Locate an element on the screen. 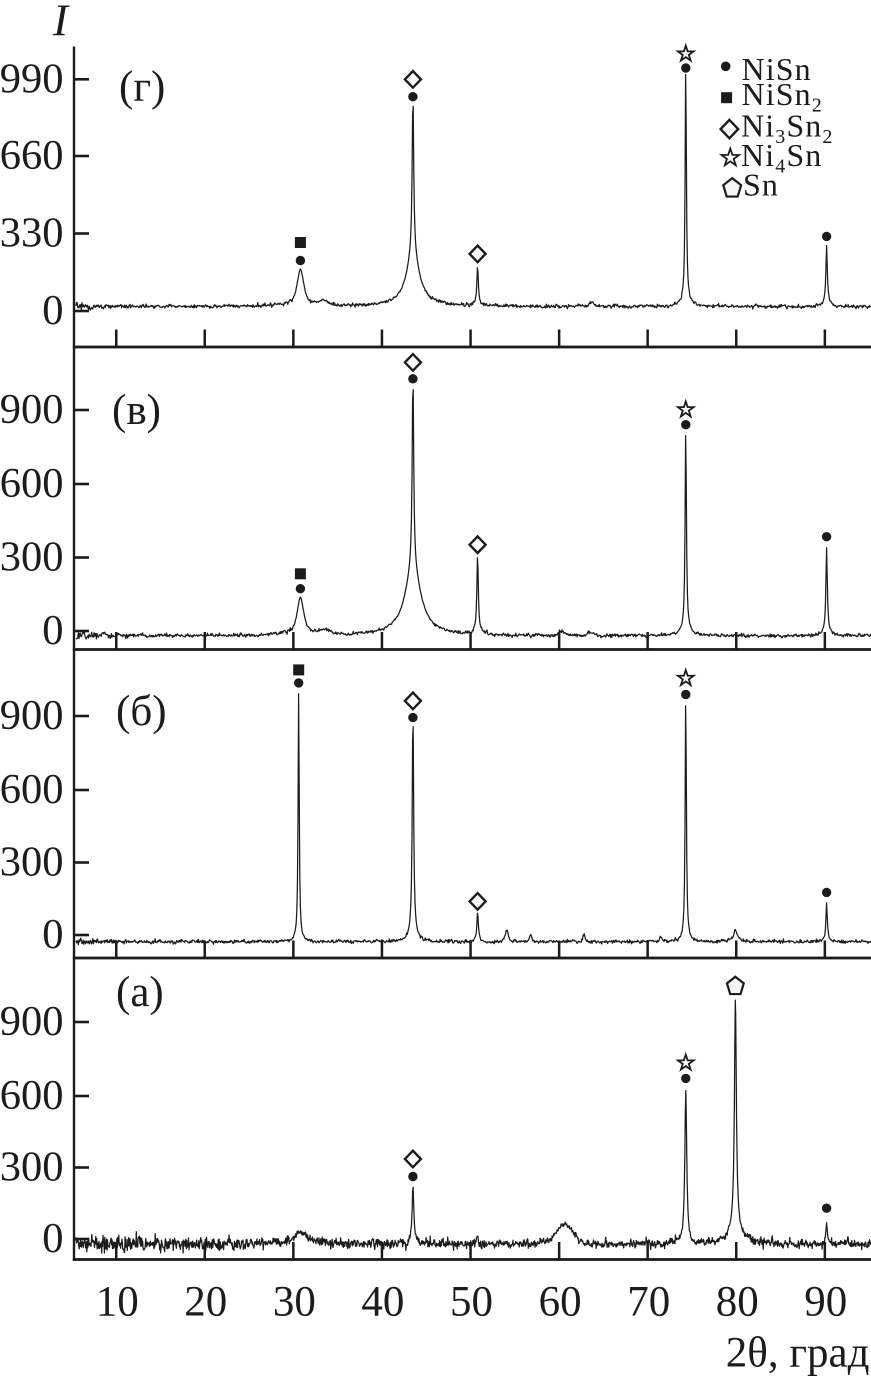 The image size is (871, 1379). svg-text: (б) is located at coordinates (141, 711).